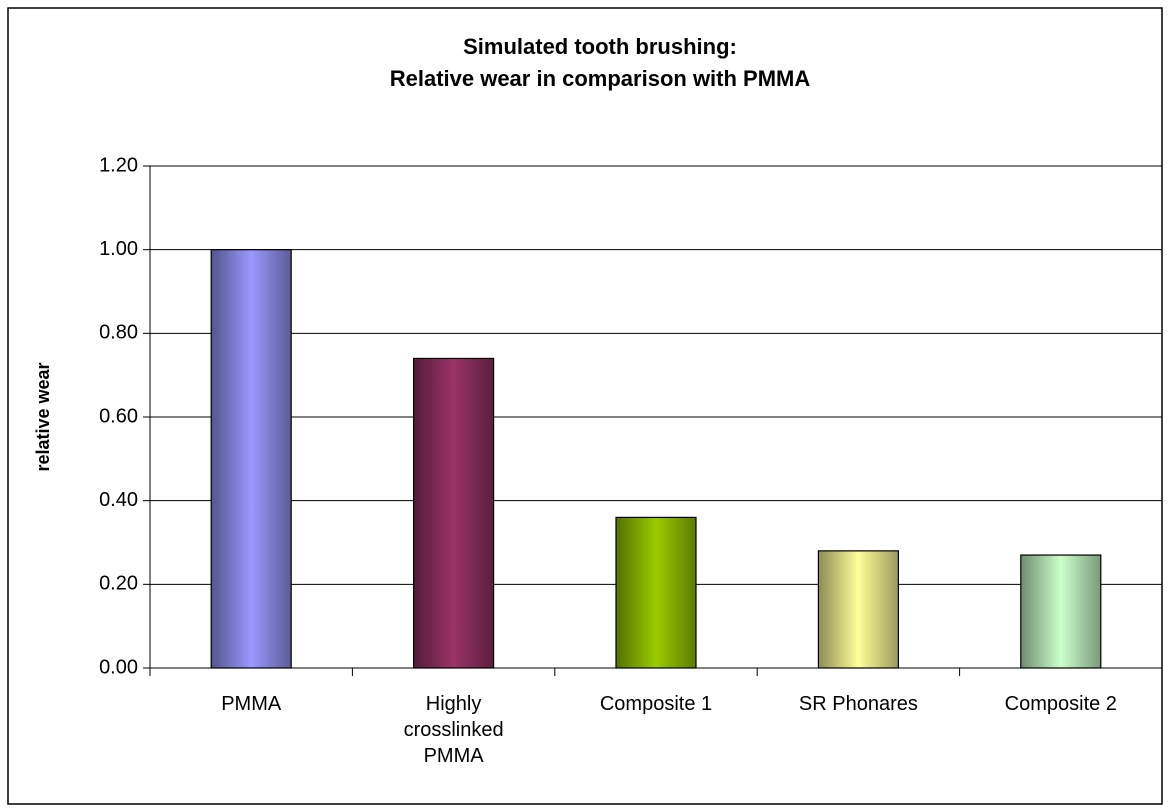 This screenshot has height=812, width=1170. What do you see at coordinates (118, 333) in the screenshot?
I see `y-tick-label: 0.80` at bounding box center [118, 333].